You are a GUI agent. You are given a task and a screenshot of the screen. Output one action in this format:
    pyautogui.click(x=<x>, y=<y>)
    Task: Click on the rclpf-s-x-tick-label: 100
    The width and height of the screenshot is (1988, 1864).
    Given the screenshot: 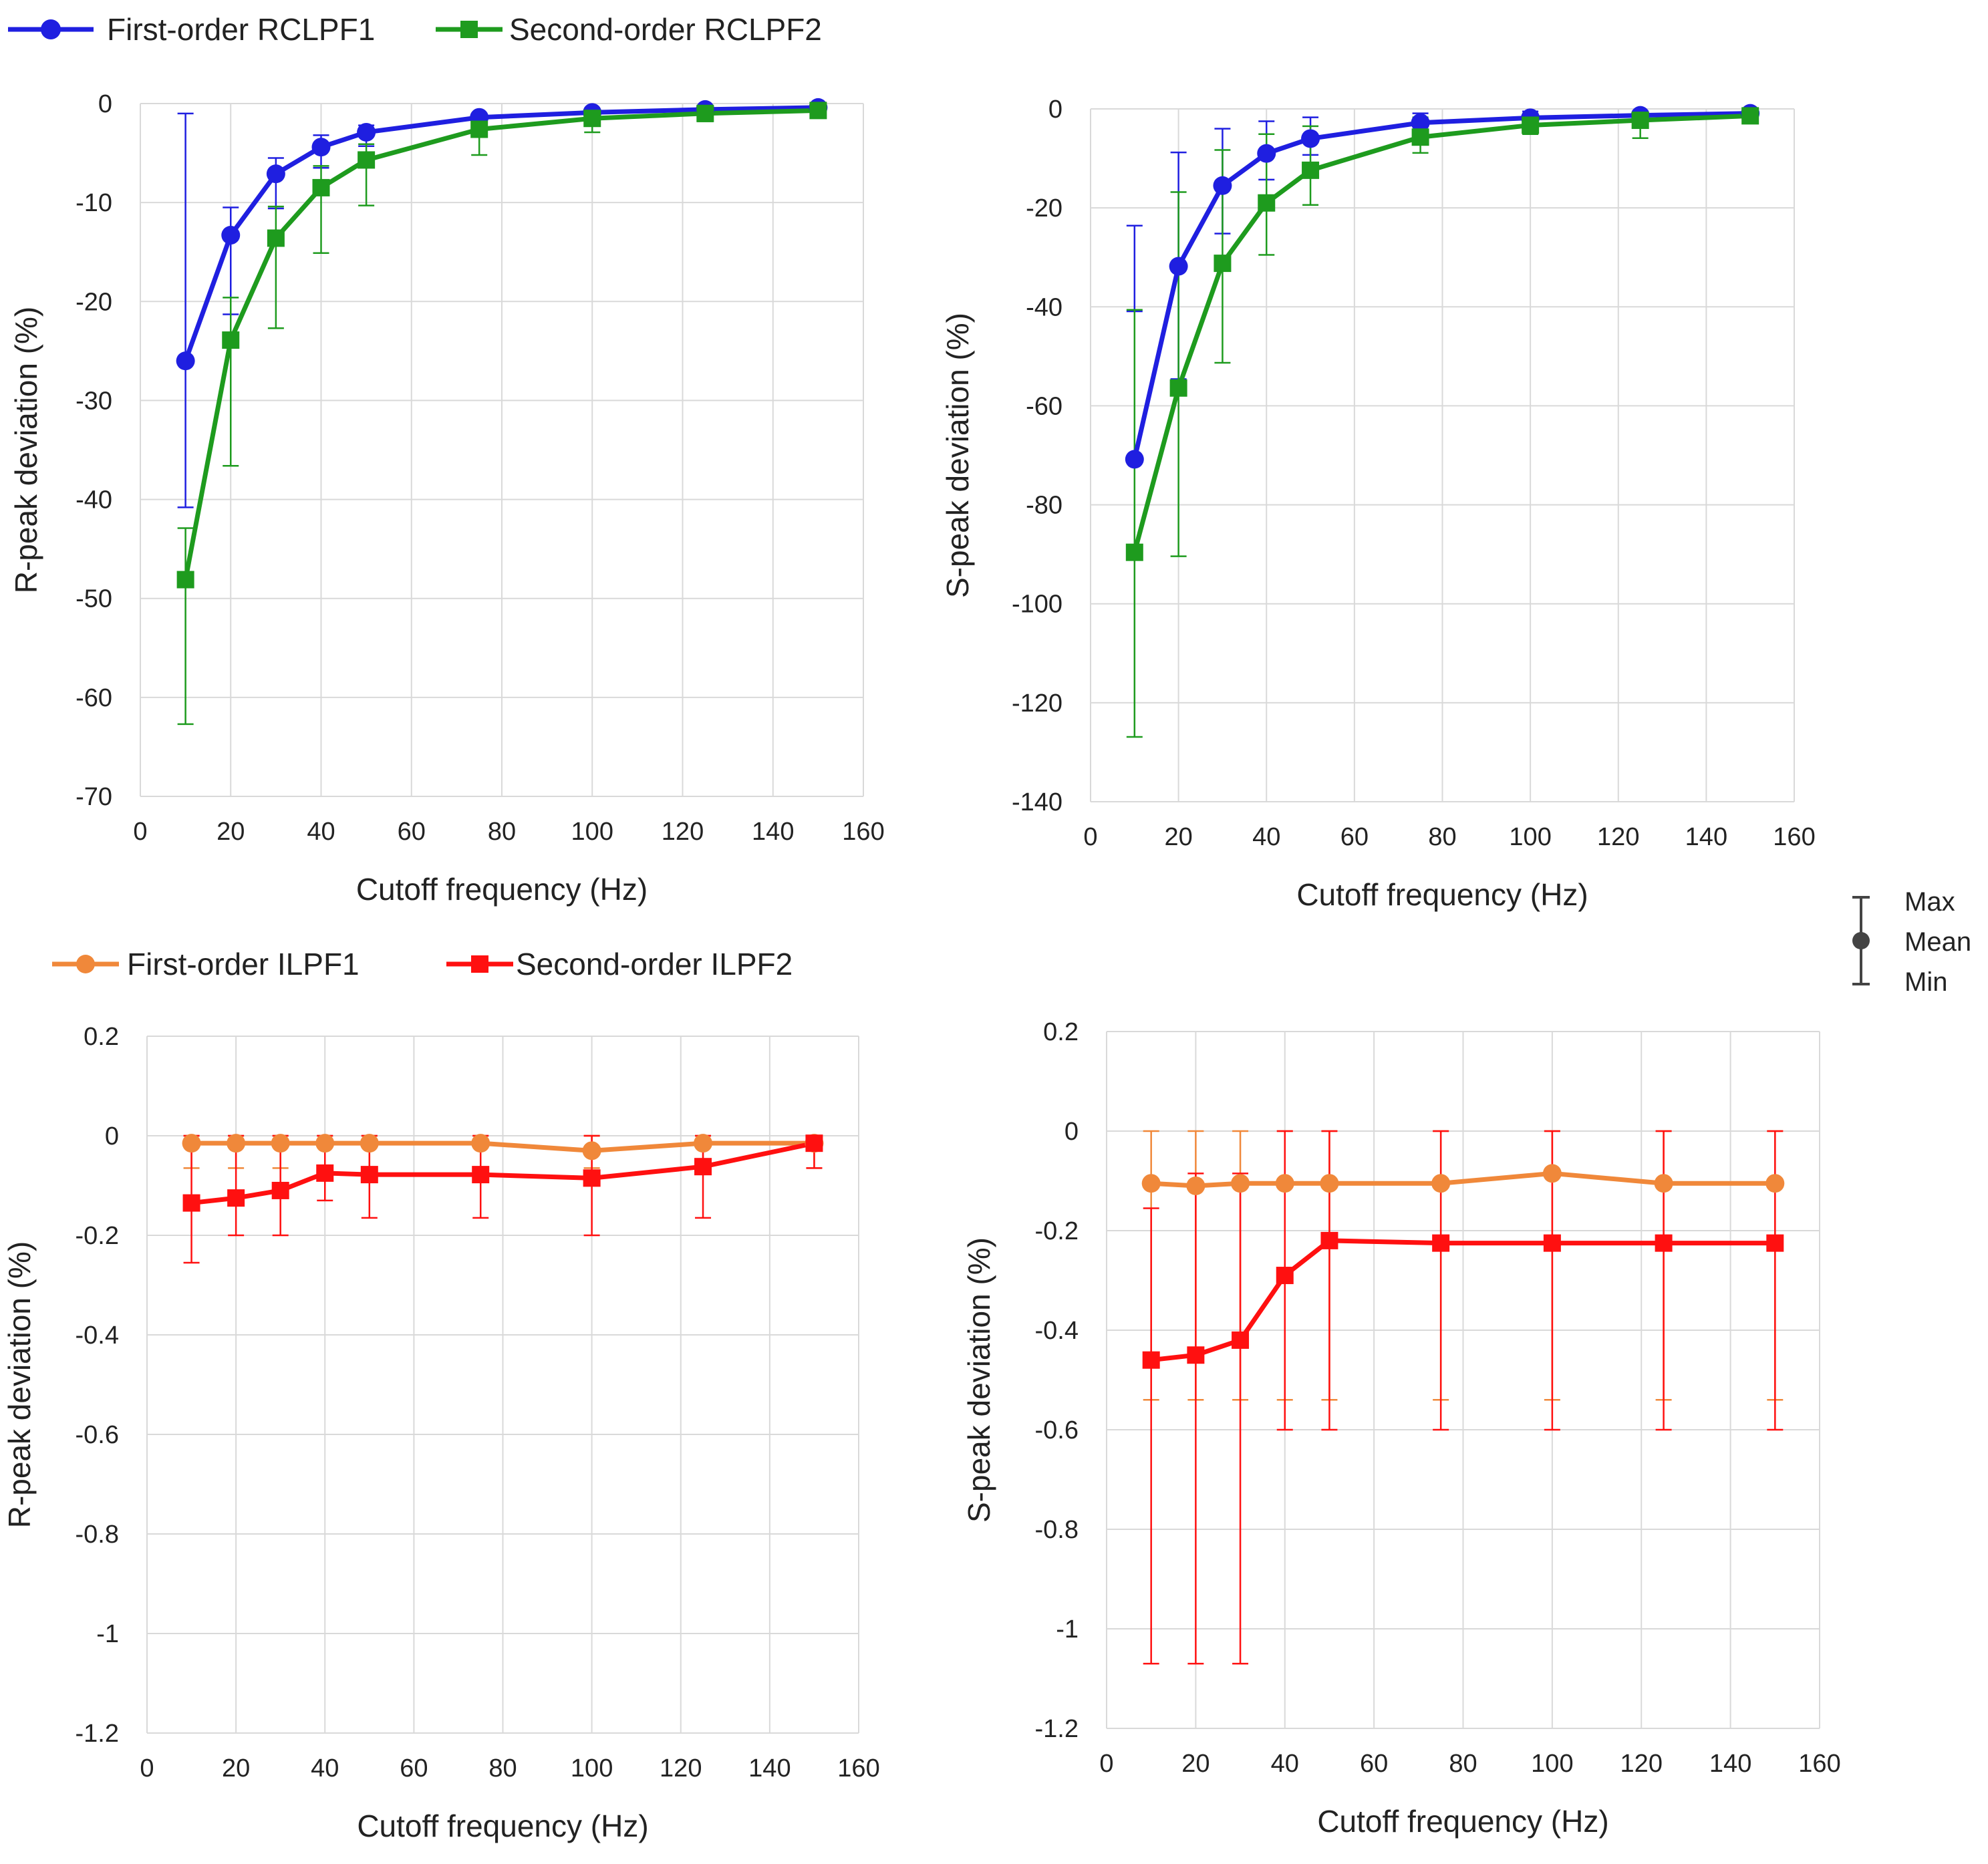 What is the action you would take?
    pyautogui.click(x=1530, y=837)
    